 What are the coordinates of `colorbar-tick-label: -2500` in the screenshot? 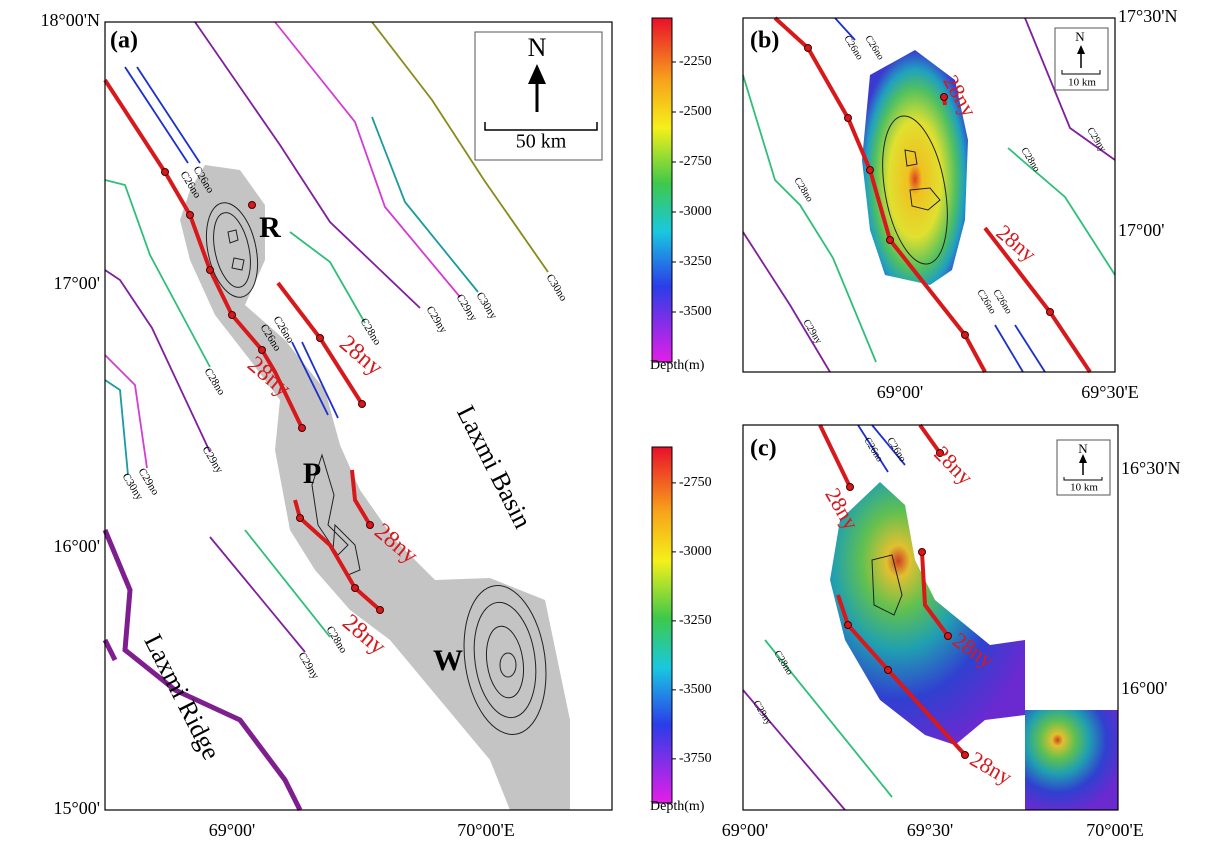 It's located at (695, 111).